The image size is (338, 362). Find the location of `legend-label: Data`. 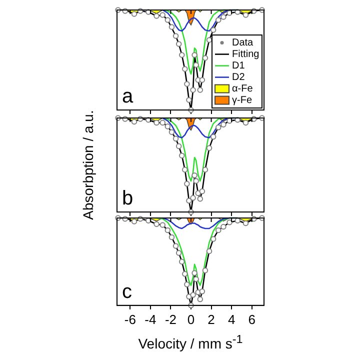

legend-label: Data is located at coordinates (243, 43).